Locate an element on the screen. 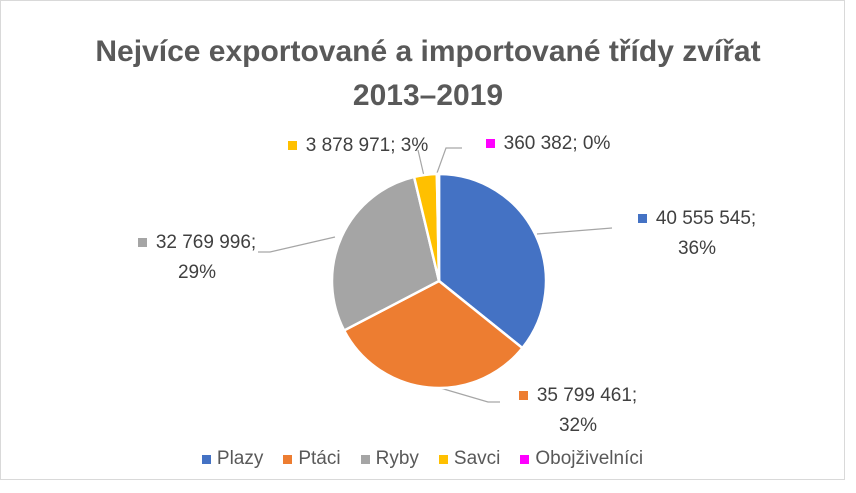 The height and width of the screenshot is (493, 856). data-label-group: 32 769 996; 29% is located at coordinates (197, 258).